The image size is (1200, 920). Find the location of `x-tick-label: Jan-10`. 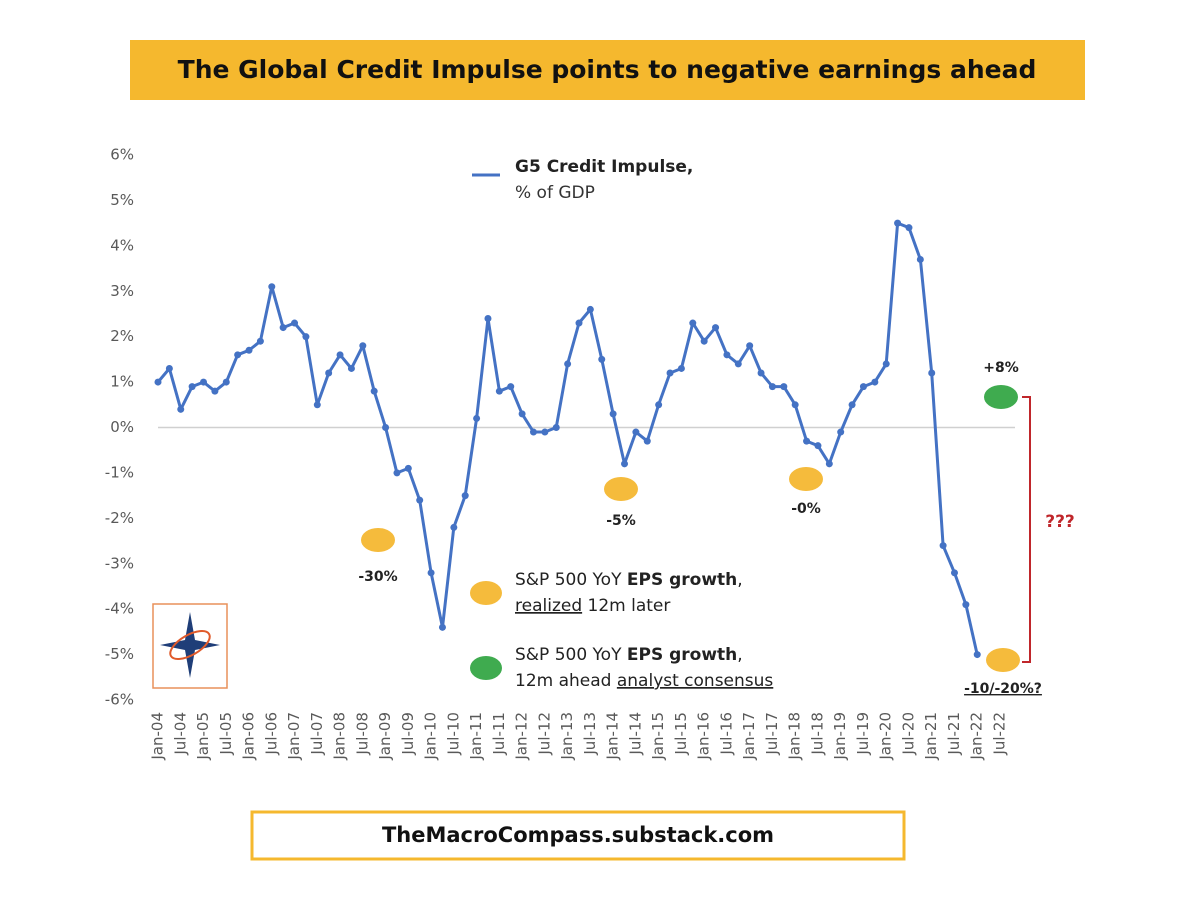

x-tick-label: Jan-10 is located at coordinates (431, 736).